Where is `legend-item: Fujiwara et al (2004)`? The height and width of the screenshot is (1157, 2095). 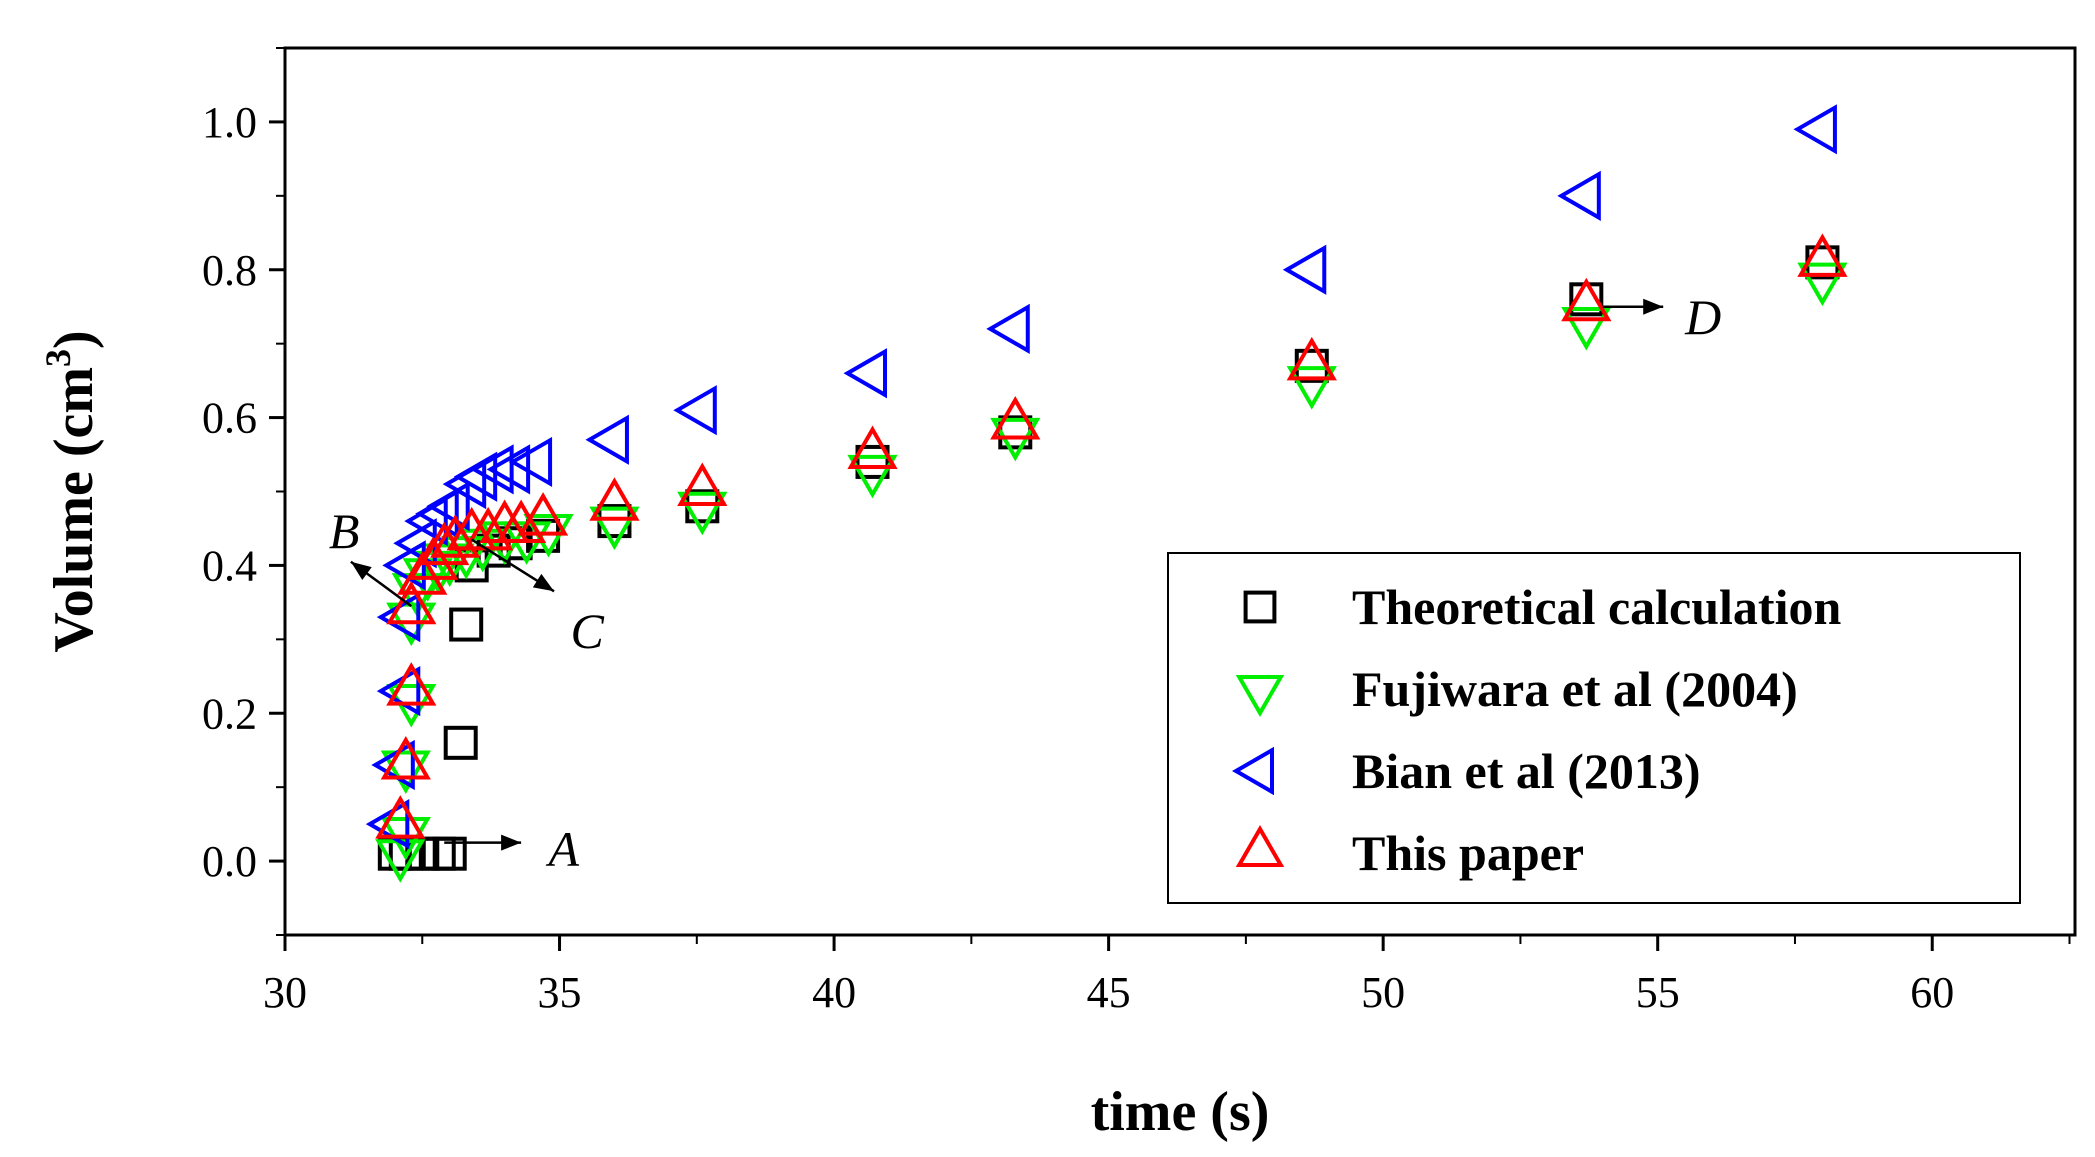 legend-item: Fujiwara et al (2004) is located at coordinates (1516, 689).